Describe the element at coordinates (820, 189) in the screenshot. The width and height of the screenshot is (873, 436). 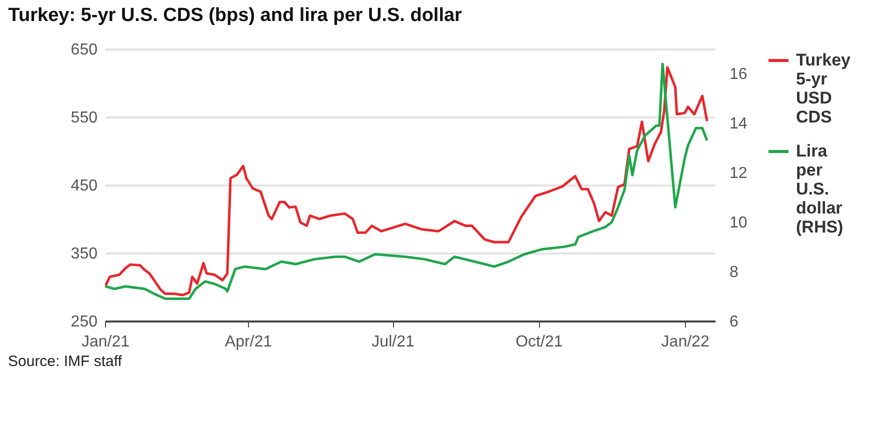
I see `legend-label: Lira per U.S. dollar (RHS)` at that location.